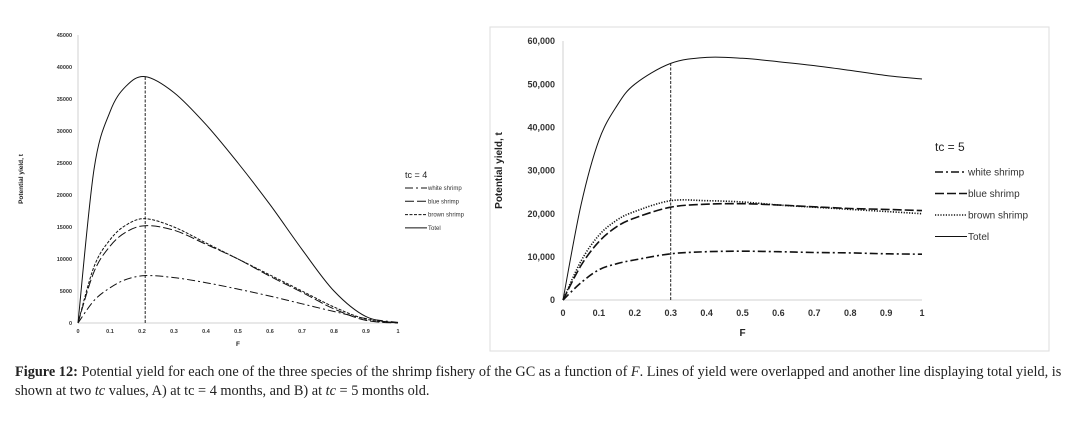 Image resolution: width=1079 pixels, height=423 pixels. What do you see at coordinates (64, 100) in the screenshot?
I see `y-tick-label: 35000` at bounding box center [64, 100].